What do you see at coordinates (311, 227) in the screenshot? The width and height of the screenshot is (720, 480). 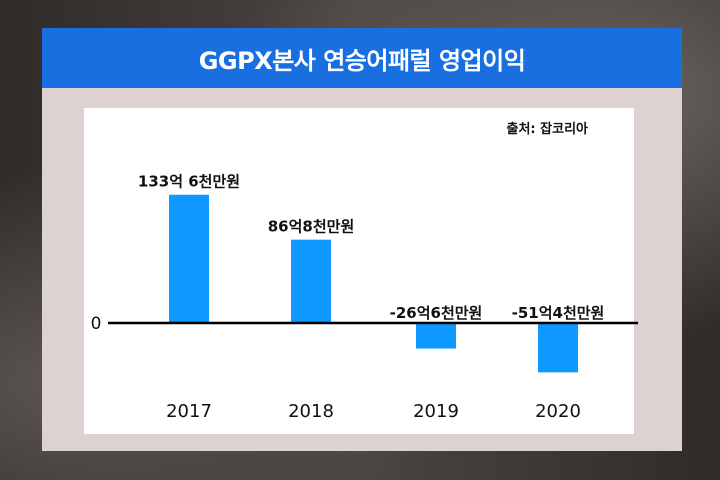 I see `data-label-2018: 86억8천만원` at bounding box center [311, 227].